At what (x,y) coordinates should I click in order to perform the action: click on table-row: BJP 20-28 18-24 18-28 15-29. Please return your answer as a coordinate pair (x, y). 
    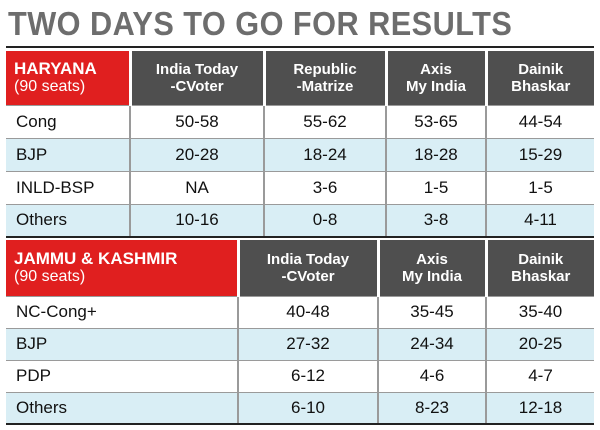
    Looking at the image, I should click on (300, 154).